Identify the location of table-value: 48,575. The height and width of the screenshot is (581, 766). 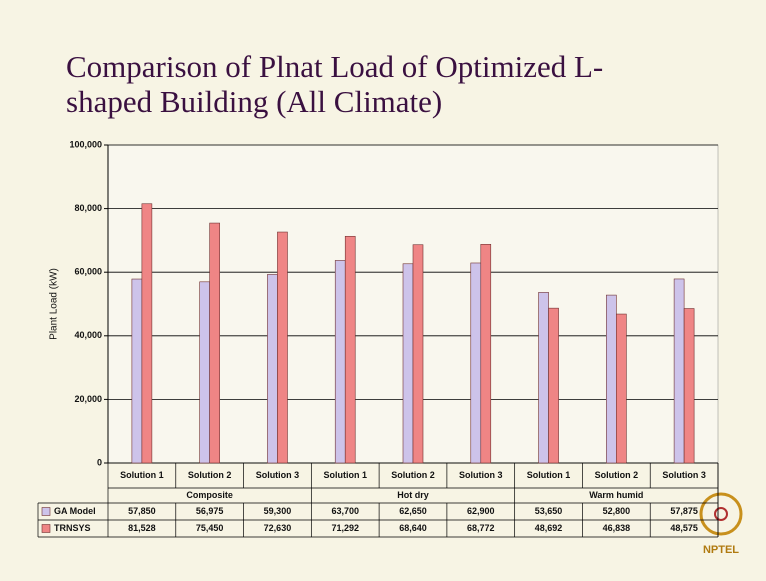
(684, 528).